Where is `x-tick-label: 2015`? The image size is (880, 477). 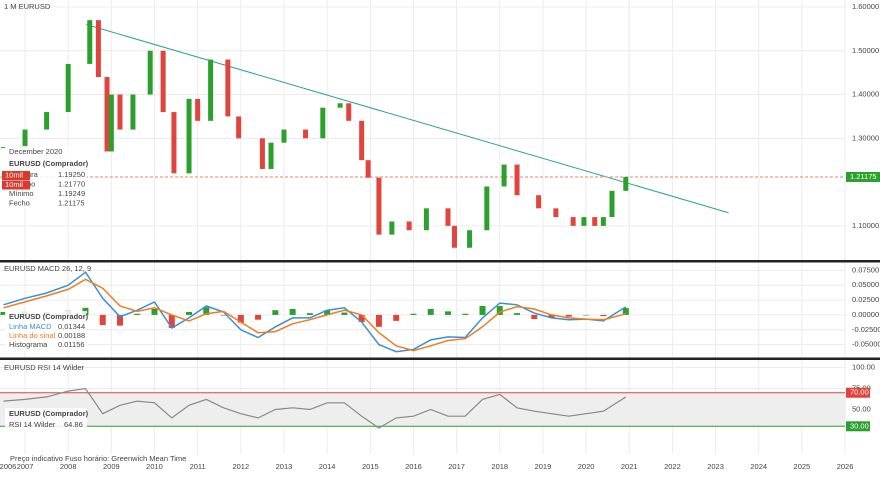 x-tick-label: 2015 is located at coordinates (370, 466).